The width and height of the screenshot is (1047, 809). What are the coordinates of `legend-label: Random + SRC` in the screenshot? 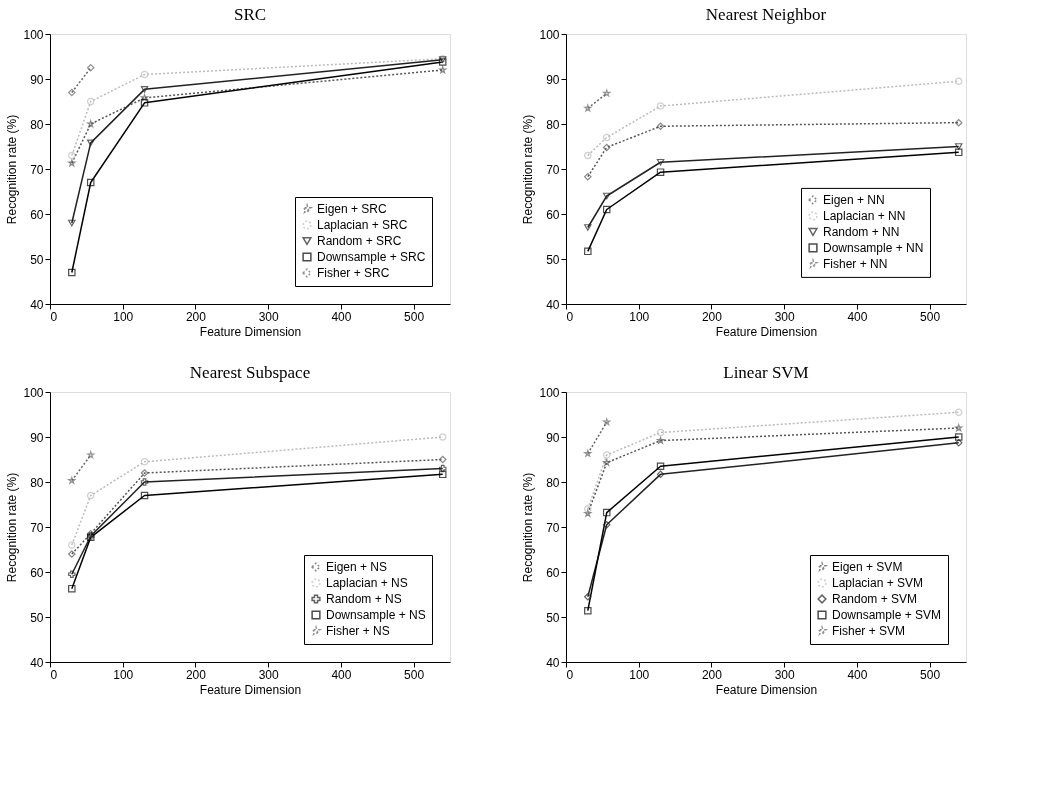 It's located at (359, 241).